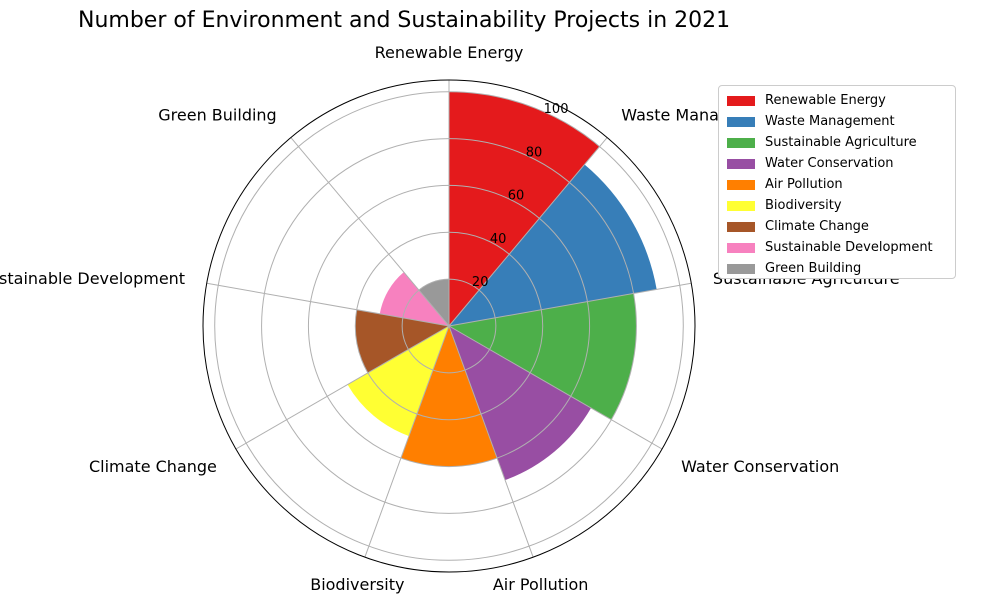 The width and height of the screenshot is (1000, 600). Describe the element at coordinates (414, 299) in the screenshot. I see `bar-sustainable-development` at that location.